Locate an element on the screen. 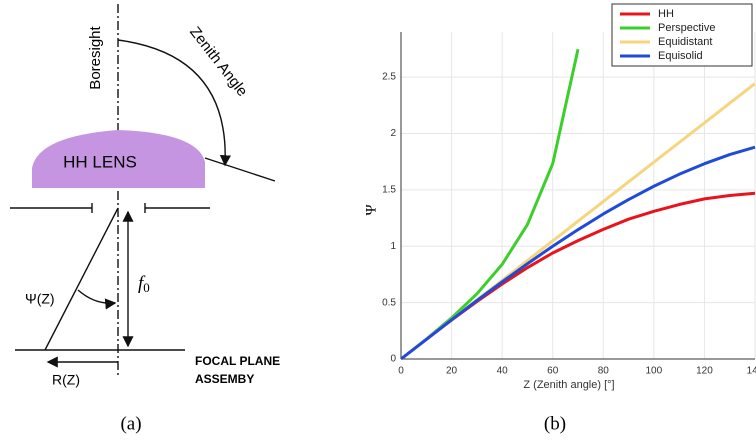 The width and height of the screenshot is (756, 441). focal-plane-label: FOCAL PLANE is located at coordinates (237, 361).